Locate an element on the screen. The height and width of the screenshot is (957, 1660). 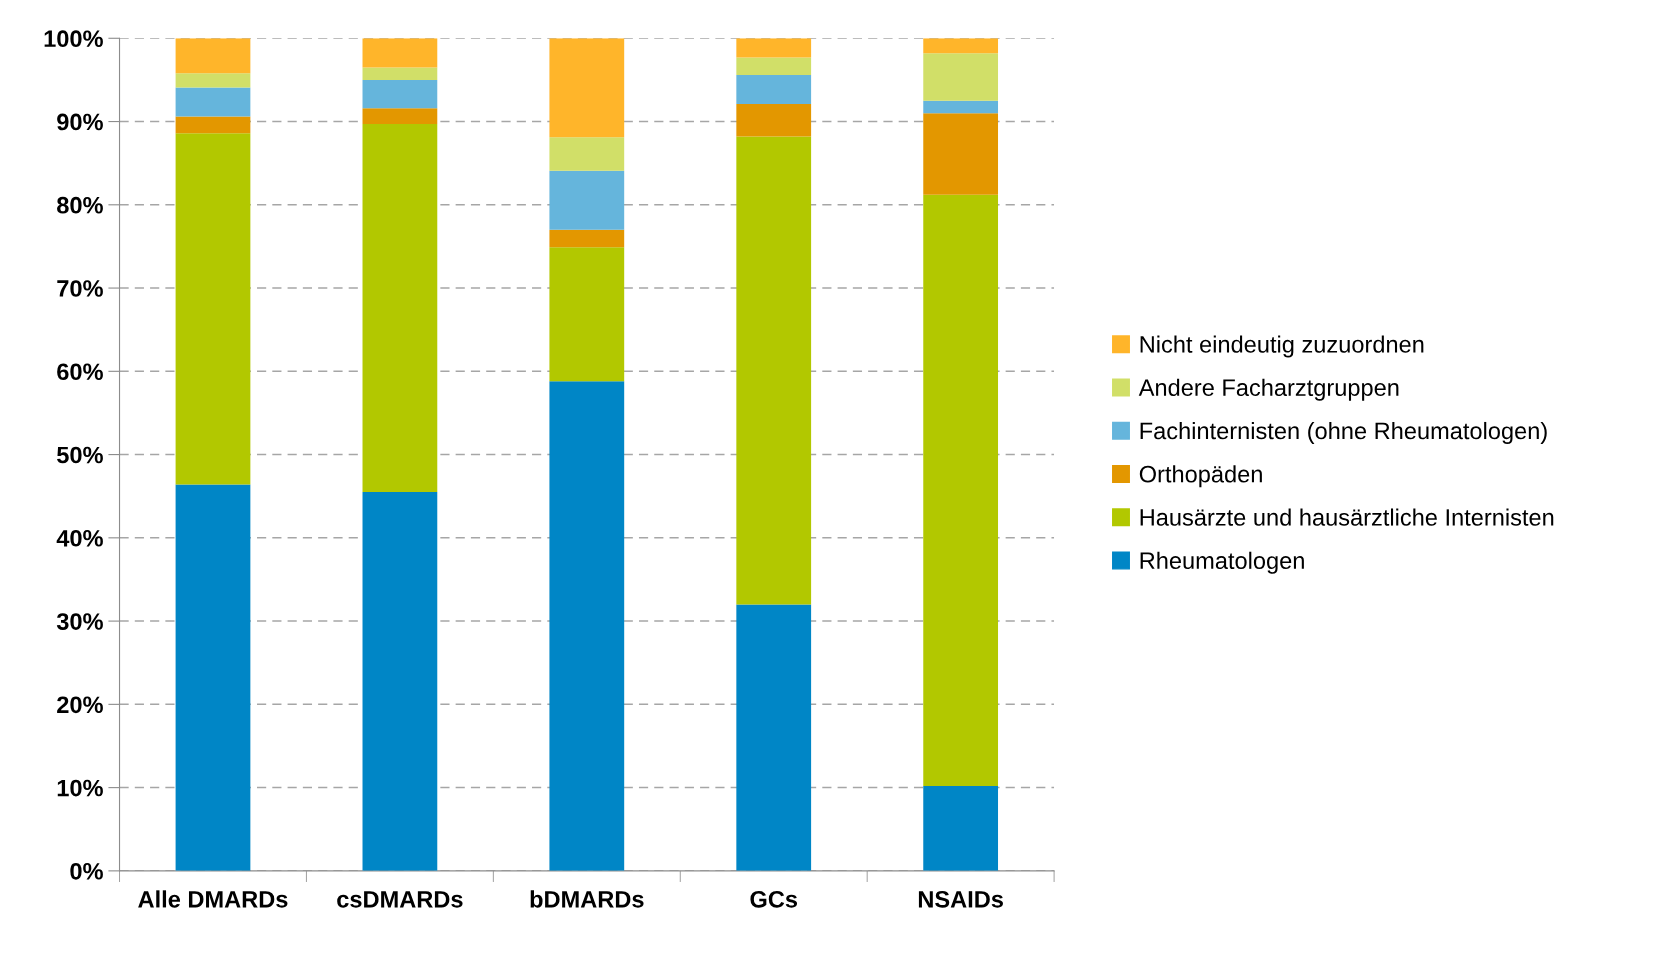
legend-label: Andere Facharztgruppen is located at coordinates (1268, 389).